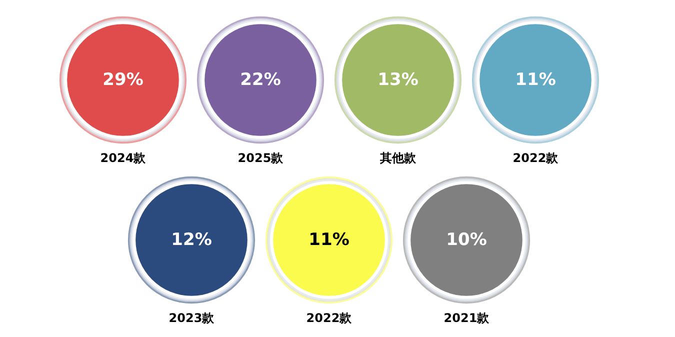 This screenshot has width=675, height=337. I want to click on data-label: 29%, so click(123, 80).